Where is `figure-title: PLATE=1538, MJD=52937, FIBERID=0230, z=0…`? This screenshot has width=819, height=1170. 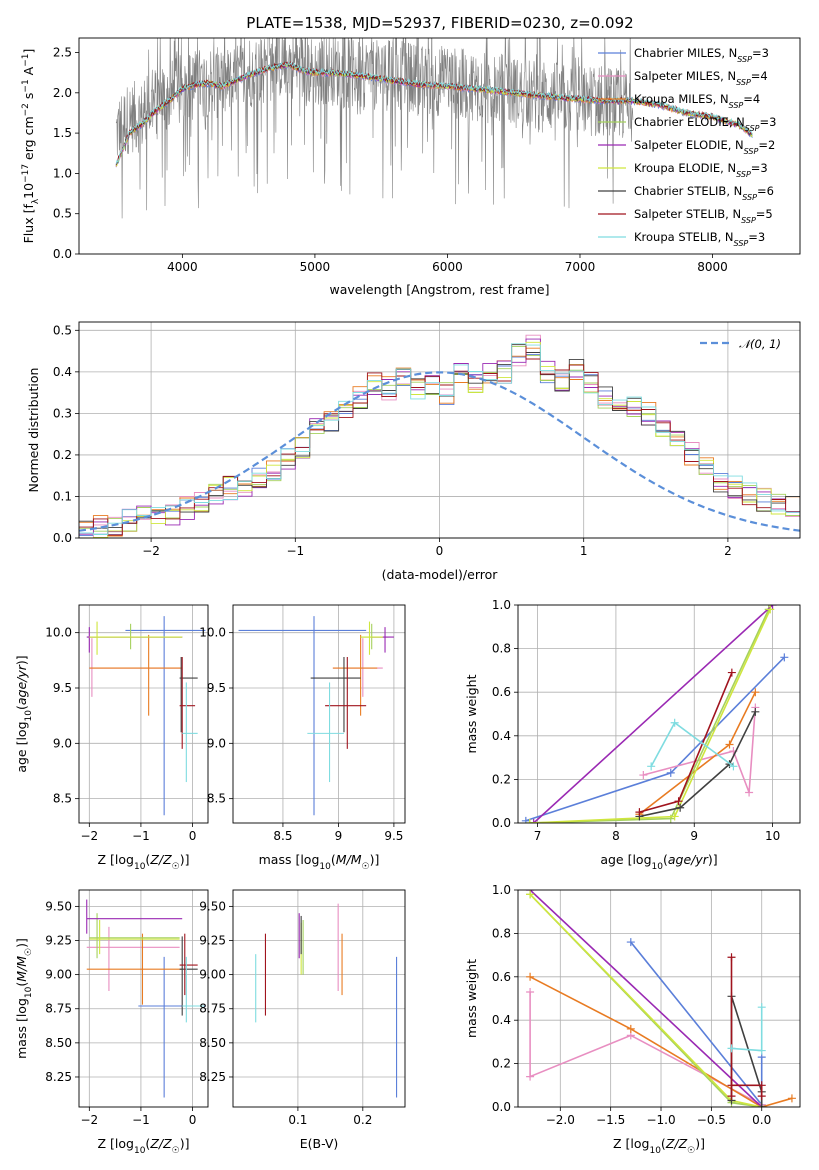
figure-title: PLATE=1538, MJD=52937, FIBERID=0230, z=0… is located at coordinates (439, 23).